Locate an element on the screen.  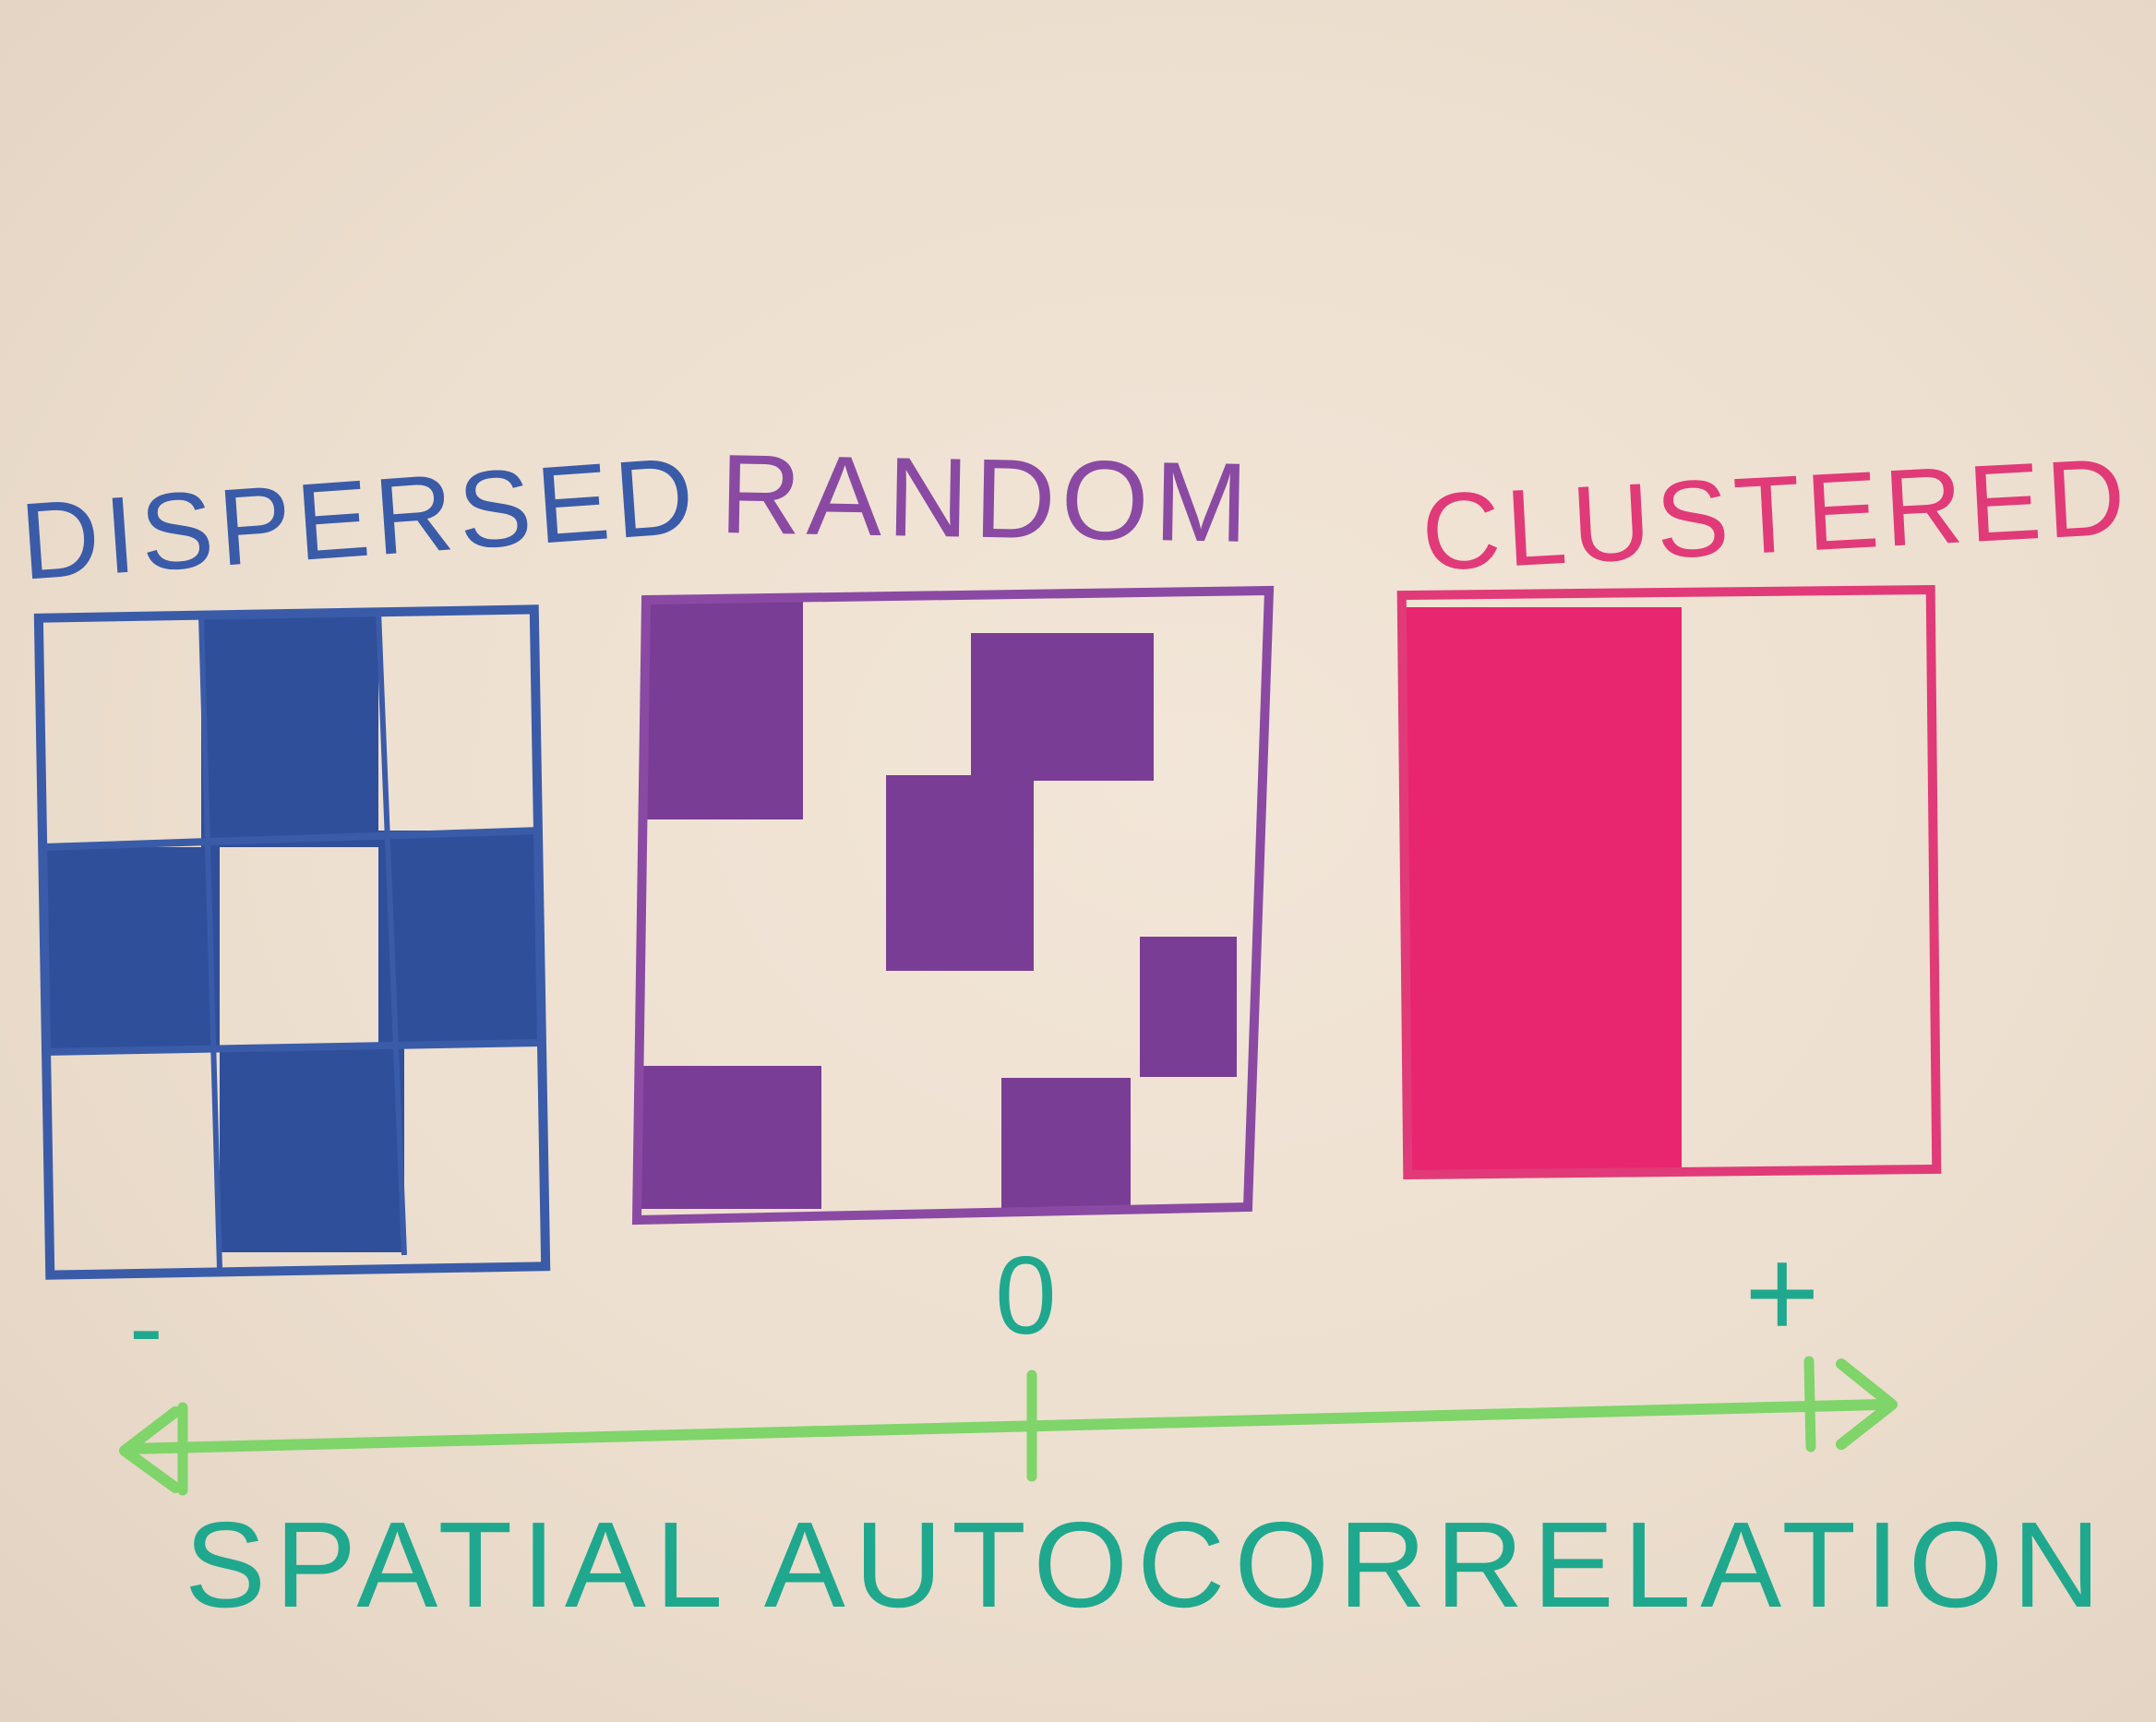
random-border is located at coordinates (953, 905).